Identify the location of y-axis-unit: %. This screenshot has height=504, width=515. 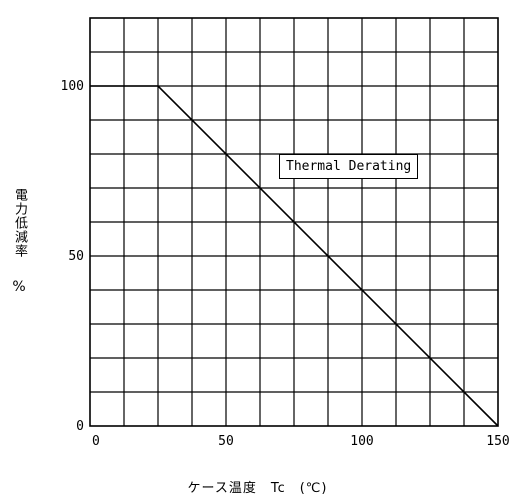
(19, 287).